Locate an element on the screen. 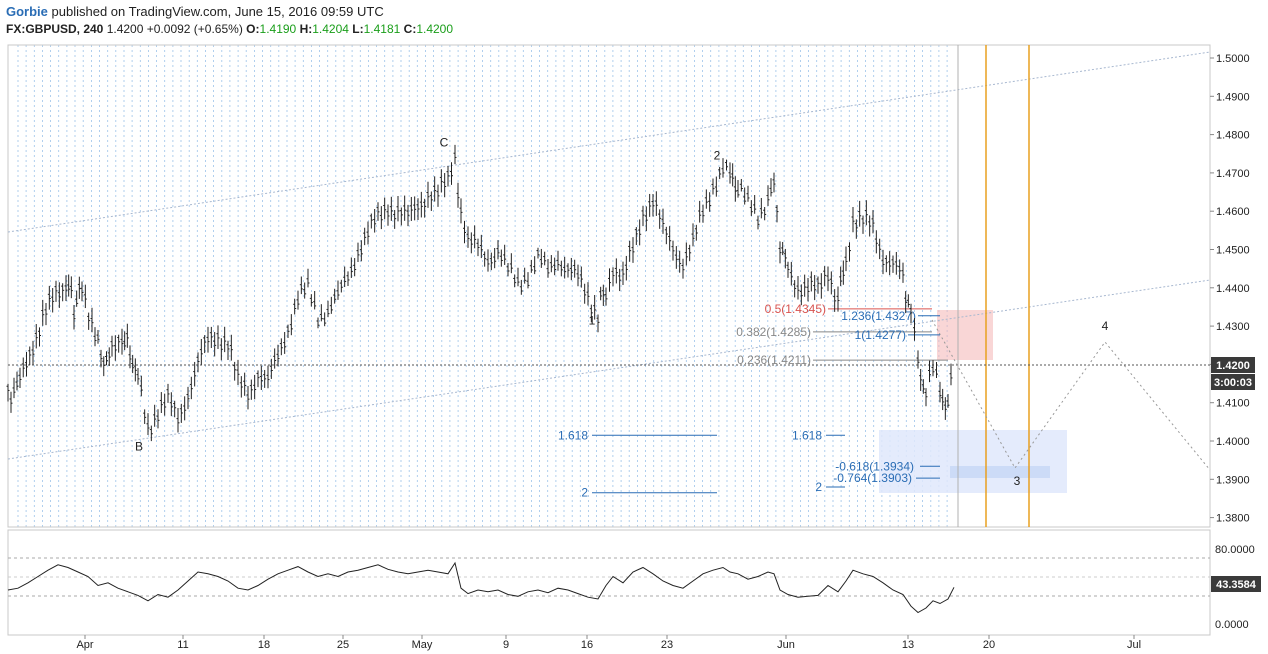 This screenshot has height=654, width=1268. close-value: 1.4200 is located at coordinates (435, 29).